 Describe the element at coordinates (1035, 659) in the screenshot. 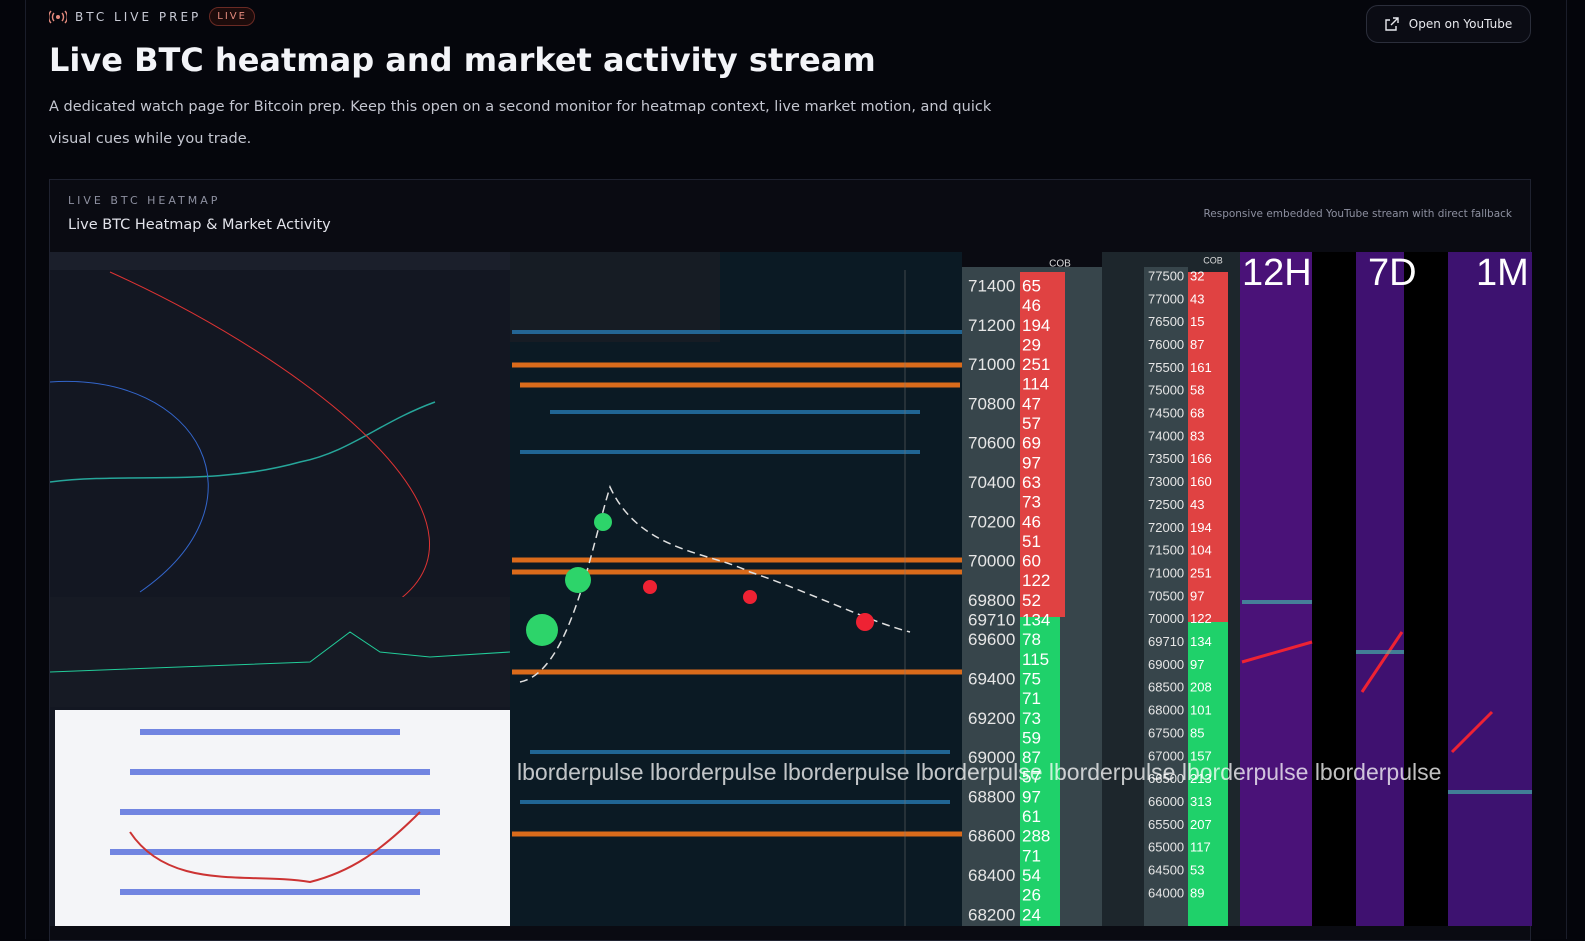

I see `ladder-size: 115` at that location.